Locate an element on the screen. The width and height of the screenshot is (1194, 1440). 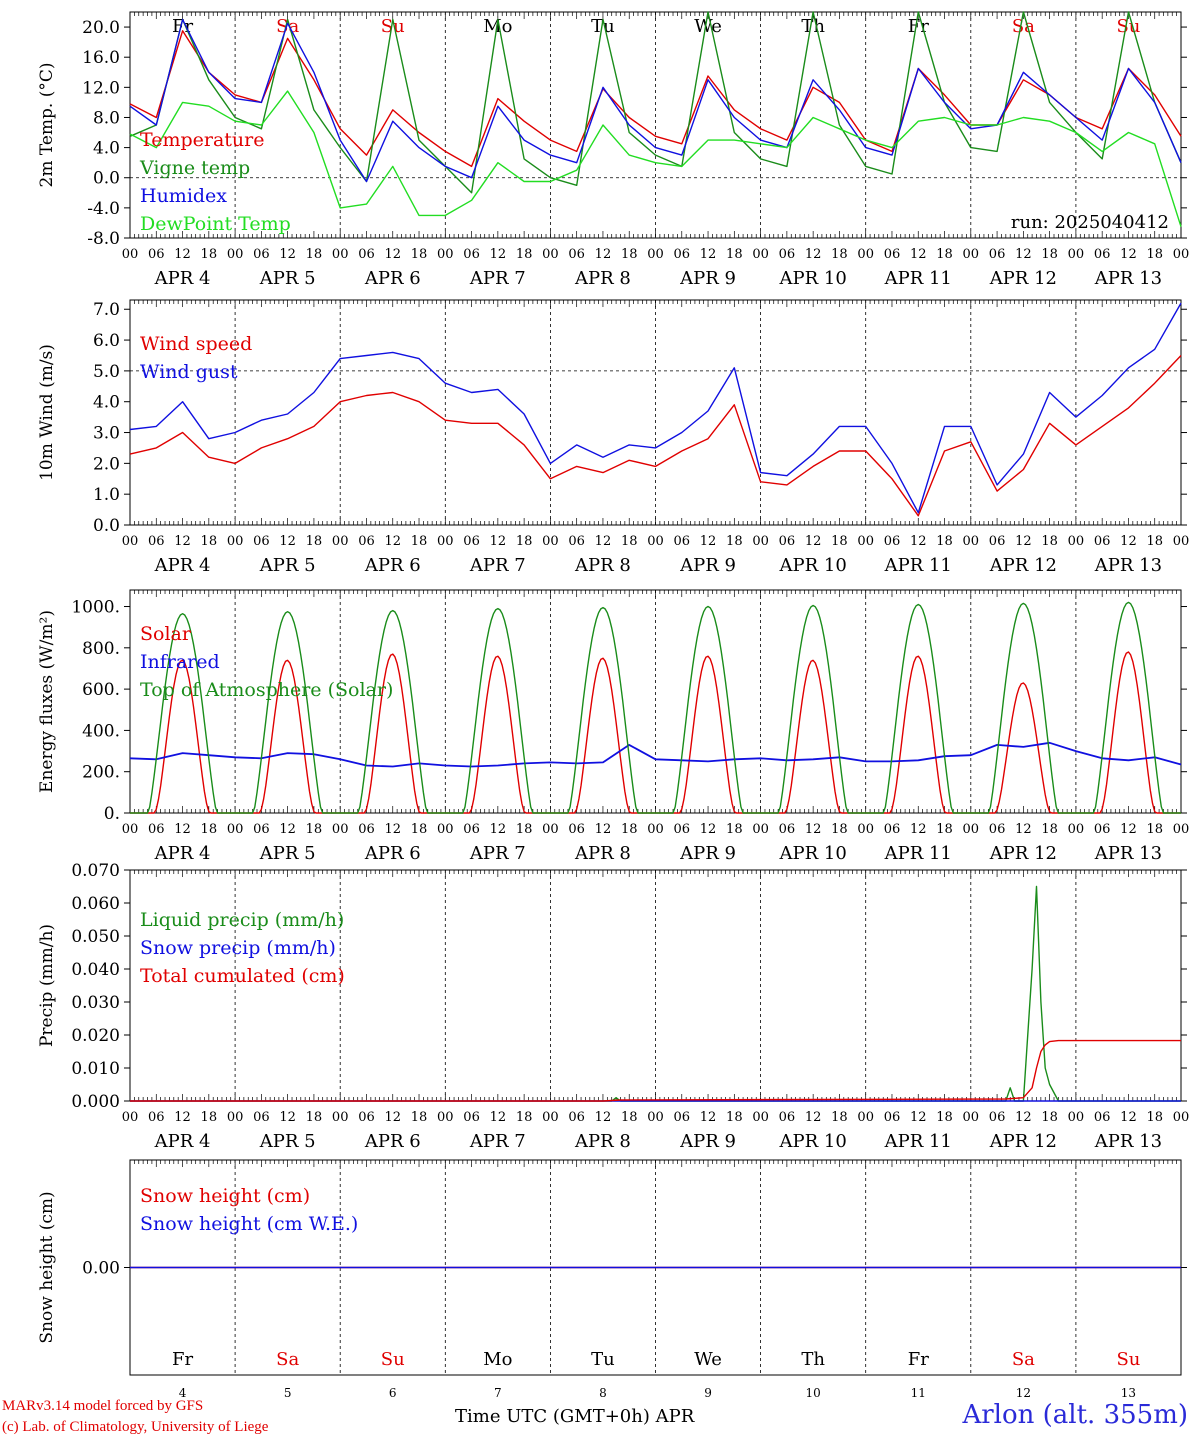
y-tick-label: 6.0 is located at coordinates (106, 341).